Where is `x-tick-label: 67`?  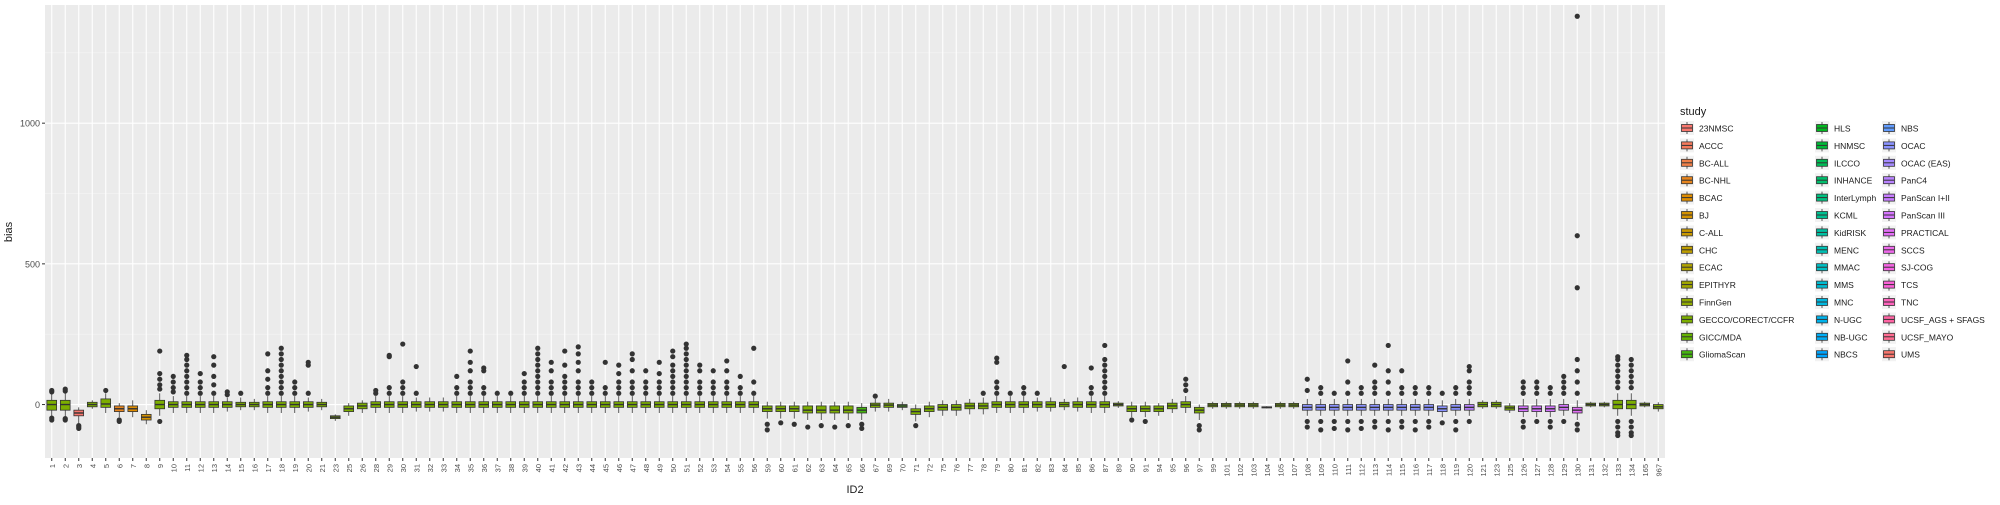 x-tick-label: 67 is located at coordinates (875, 468).